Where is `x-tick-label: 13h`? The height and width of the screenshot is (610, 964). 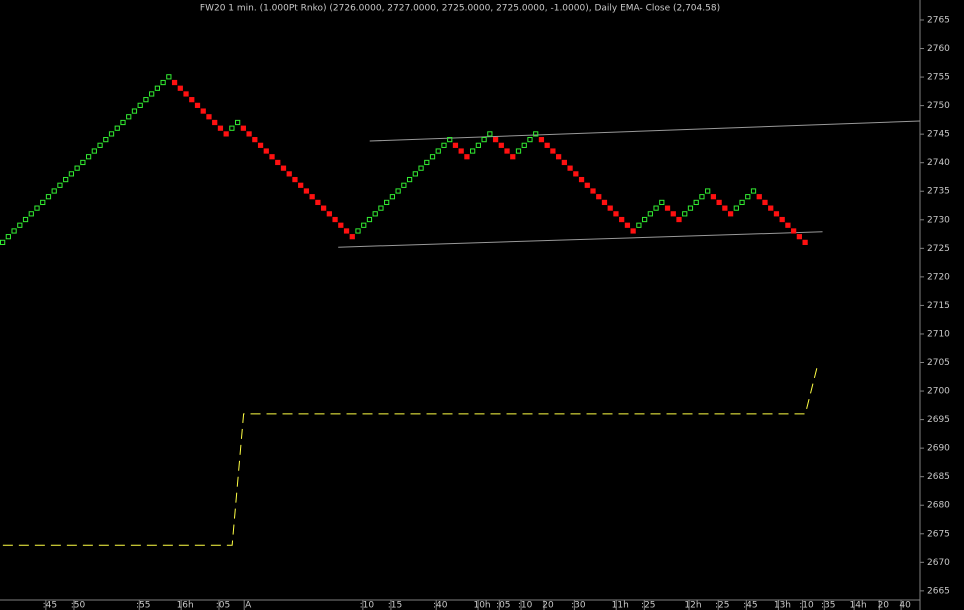
x-tick-label: 13h is located at coordinates (782, 605).